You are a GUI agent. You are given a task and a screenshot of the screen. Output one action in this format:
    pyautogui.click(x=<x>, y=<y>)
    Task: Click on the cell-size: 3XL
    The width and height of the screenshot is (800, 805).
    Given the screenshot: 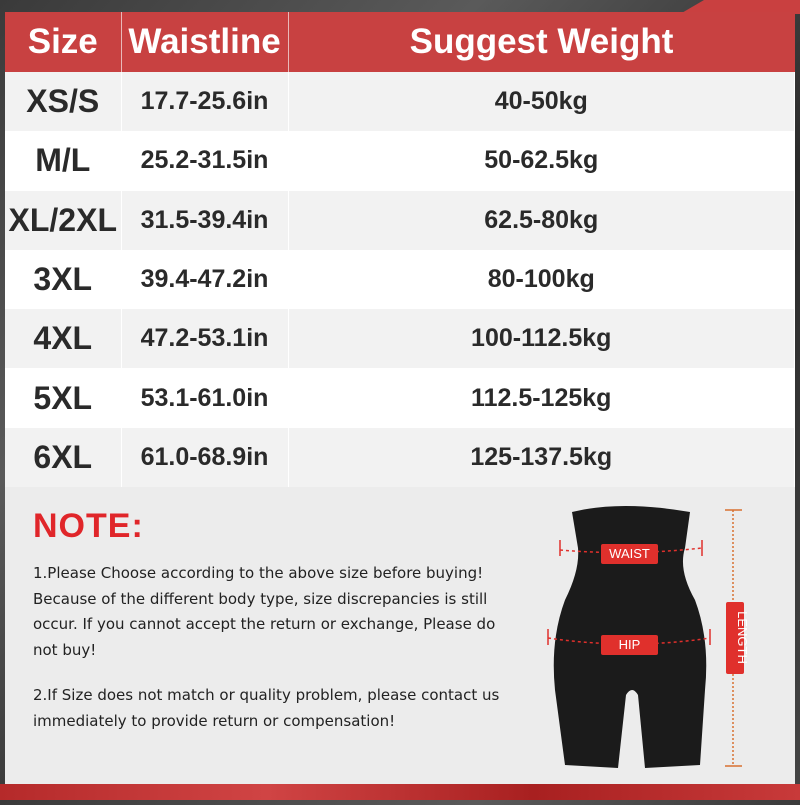 What is the action you would take?
    pyautogui.click(x=63, y=279)
    